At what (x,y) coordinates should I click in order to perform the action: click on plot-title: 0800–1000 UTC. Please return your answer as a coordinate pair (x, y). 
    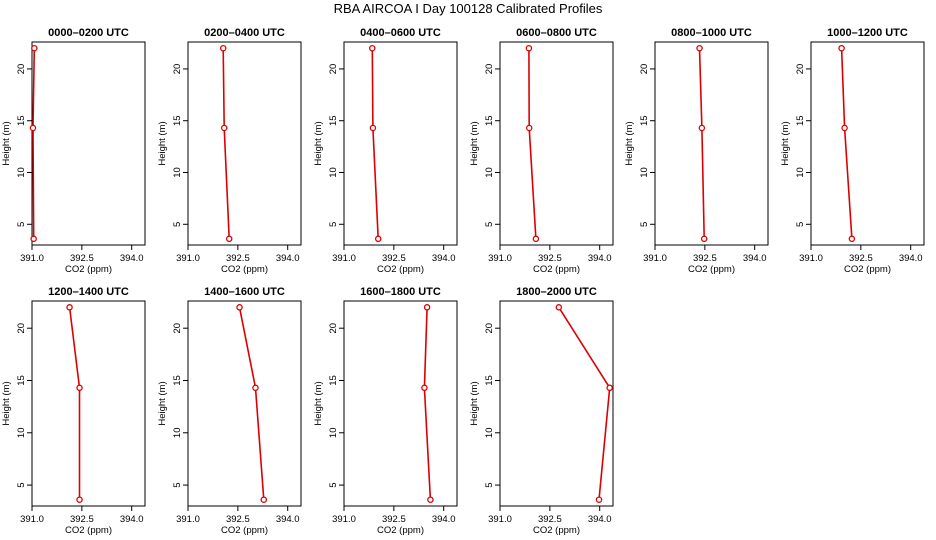
    Looking at the image, I should click on (711, 33).